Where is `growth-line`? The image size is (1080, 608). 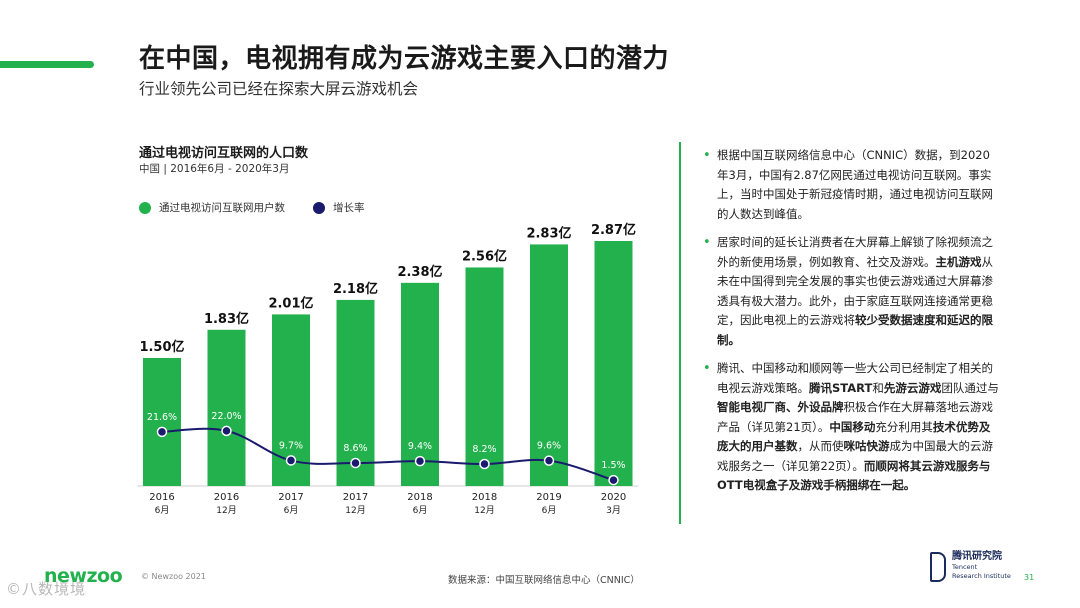
growth-line is located at coordinates (387, 454).